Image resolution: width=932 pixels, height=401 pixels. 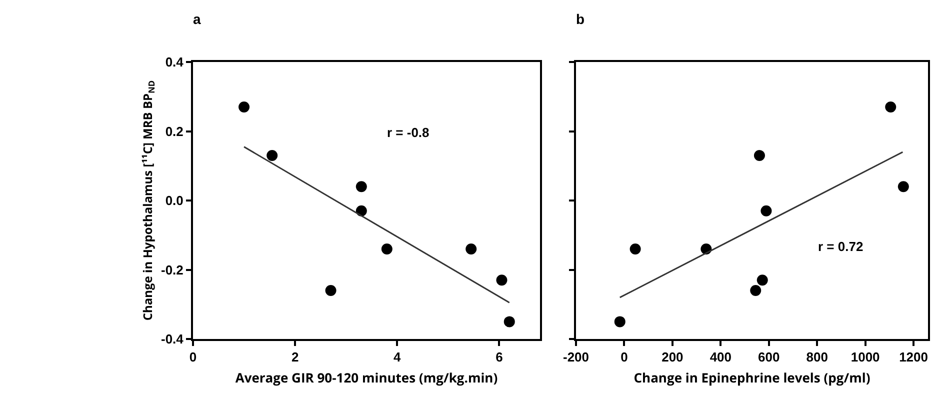 What do you see at coordinates (174, 62) in the screenshot?
I see `y-tick-label: 0.4` at bounding box center [174, 62].